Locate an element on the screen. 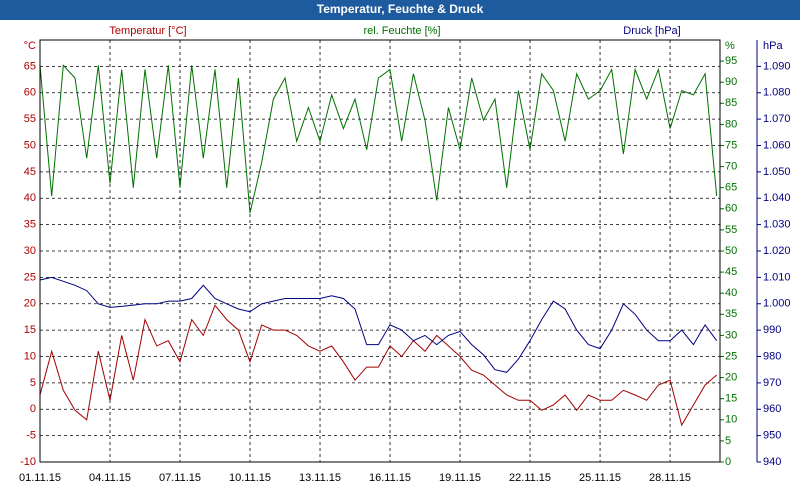  y3-tick-label: 1.000 is located at coordinates (777, 304).